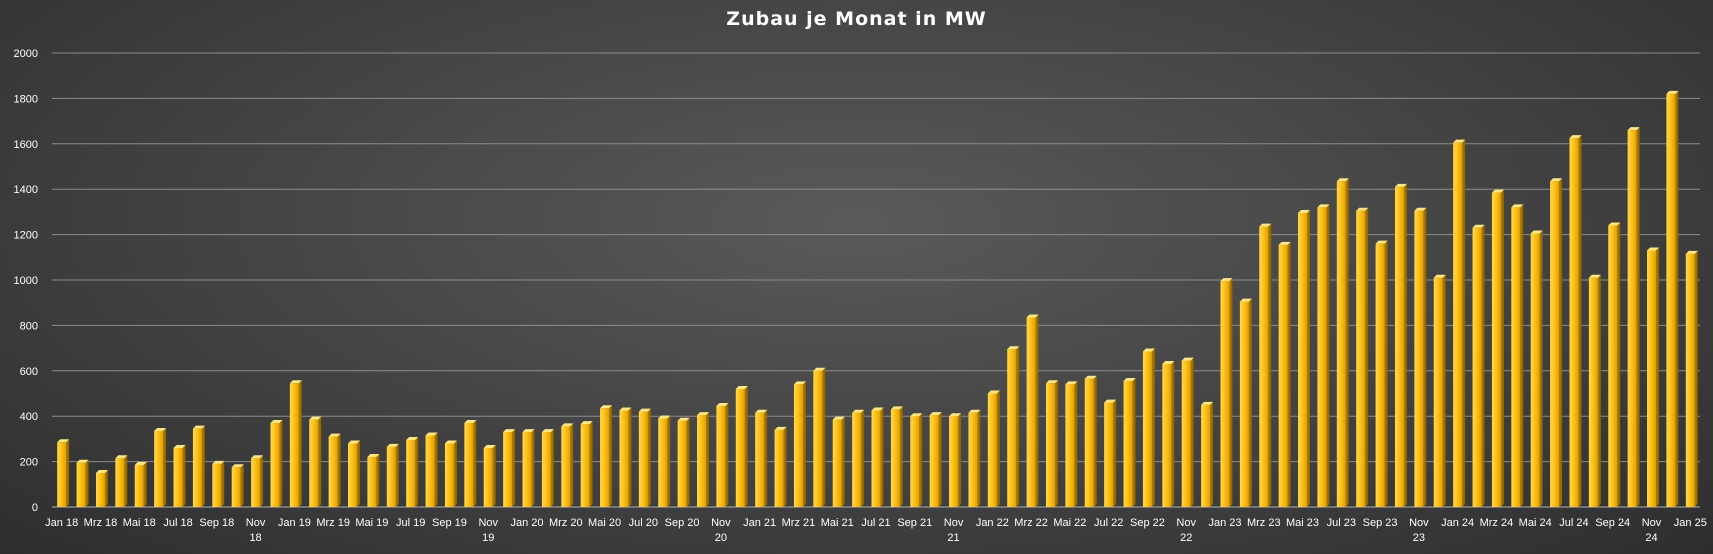 Image resolution: width=1713 pixels, height=554 pixels. What do you see at coordinates (29, 463) in the screenshot?
I see `y-tick-label: 200` at bounding box center [29, 463].